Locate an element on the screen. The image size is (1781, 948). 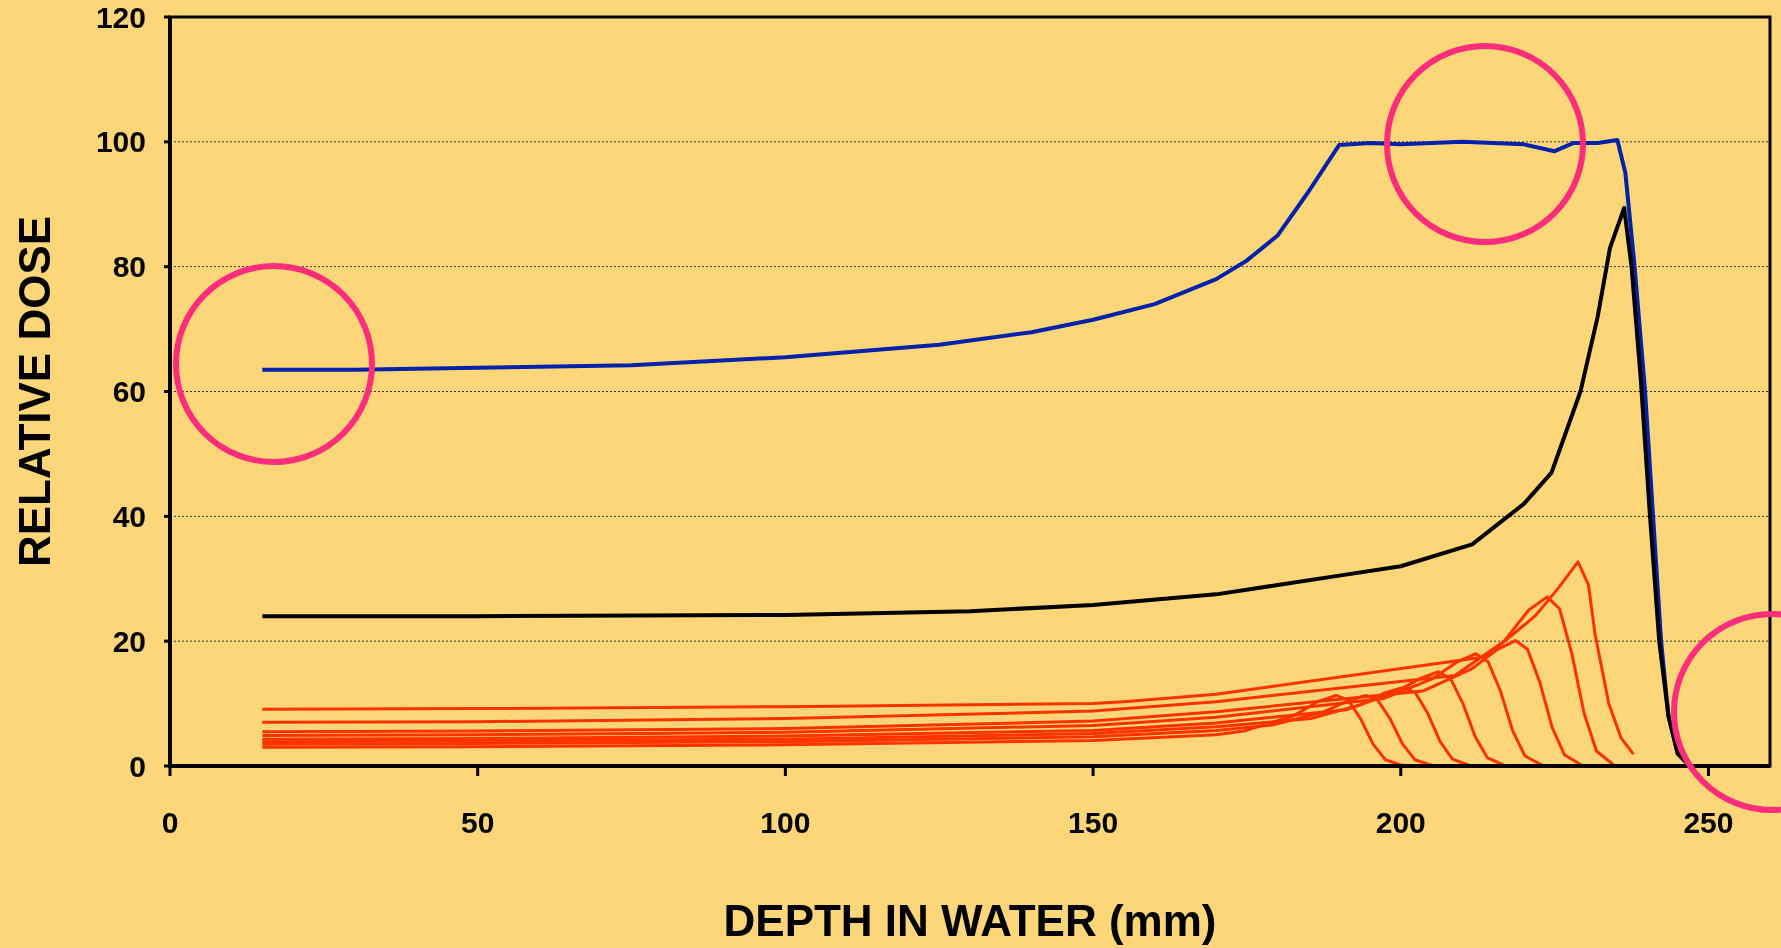
x-tick-label: 250 is located at coordinates (1708, 823).